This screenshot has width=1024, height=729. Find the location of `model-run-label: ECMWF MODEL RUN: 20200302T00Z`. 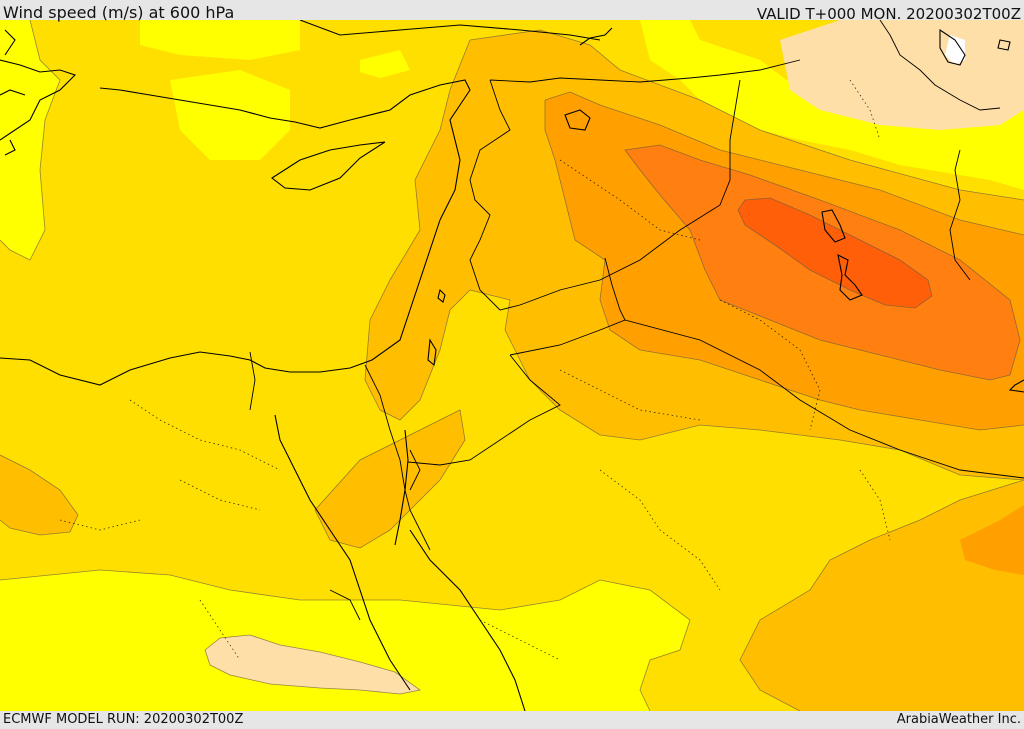

model-run-label: ECMWF MODEL RUN: 20200302T00Z is located at coordinates (123, 719).